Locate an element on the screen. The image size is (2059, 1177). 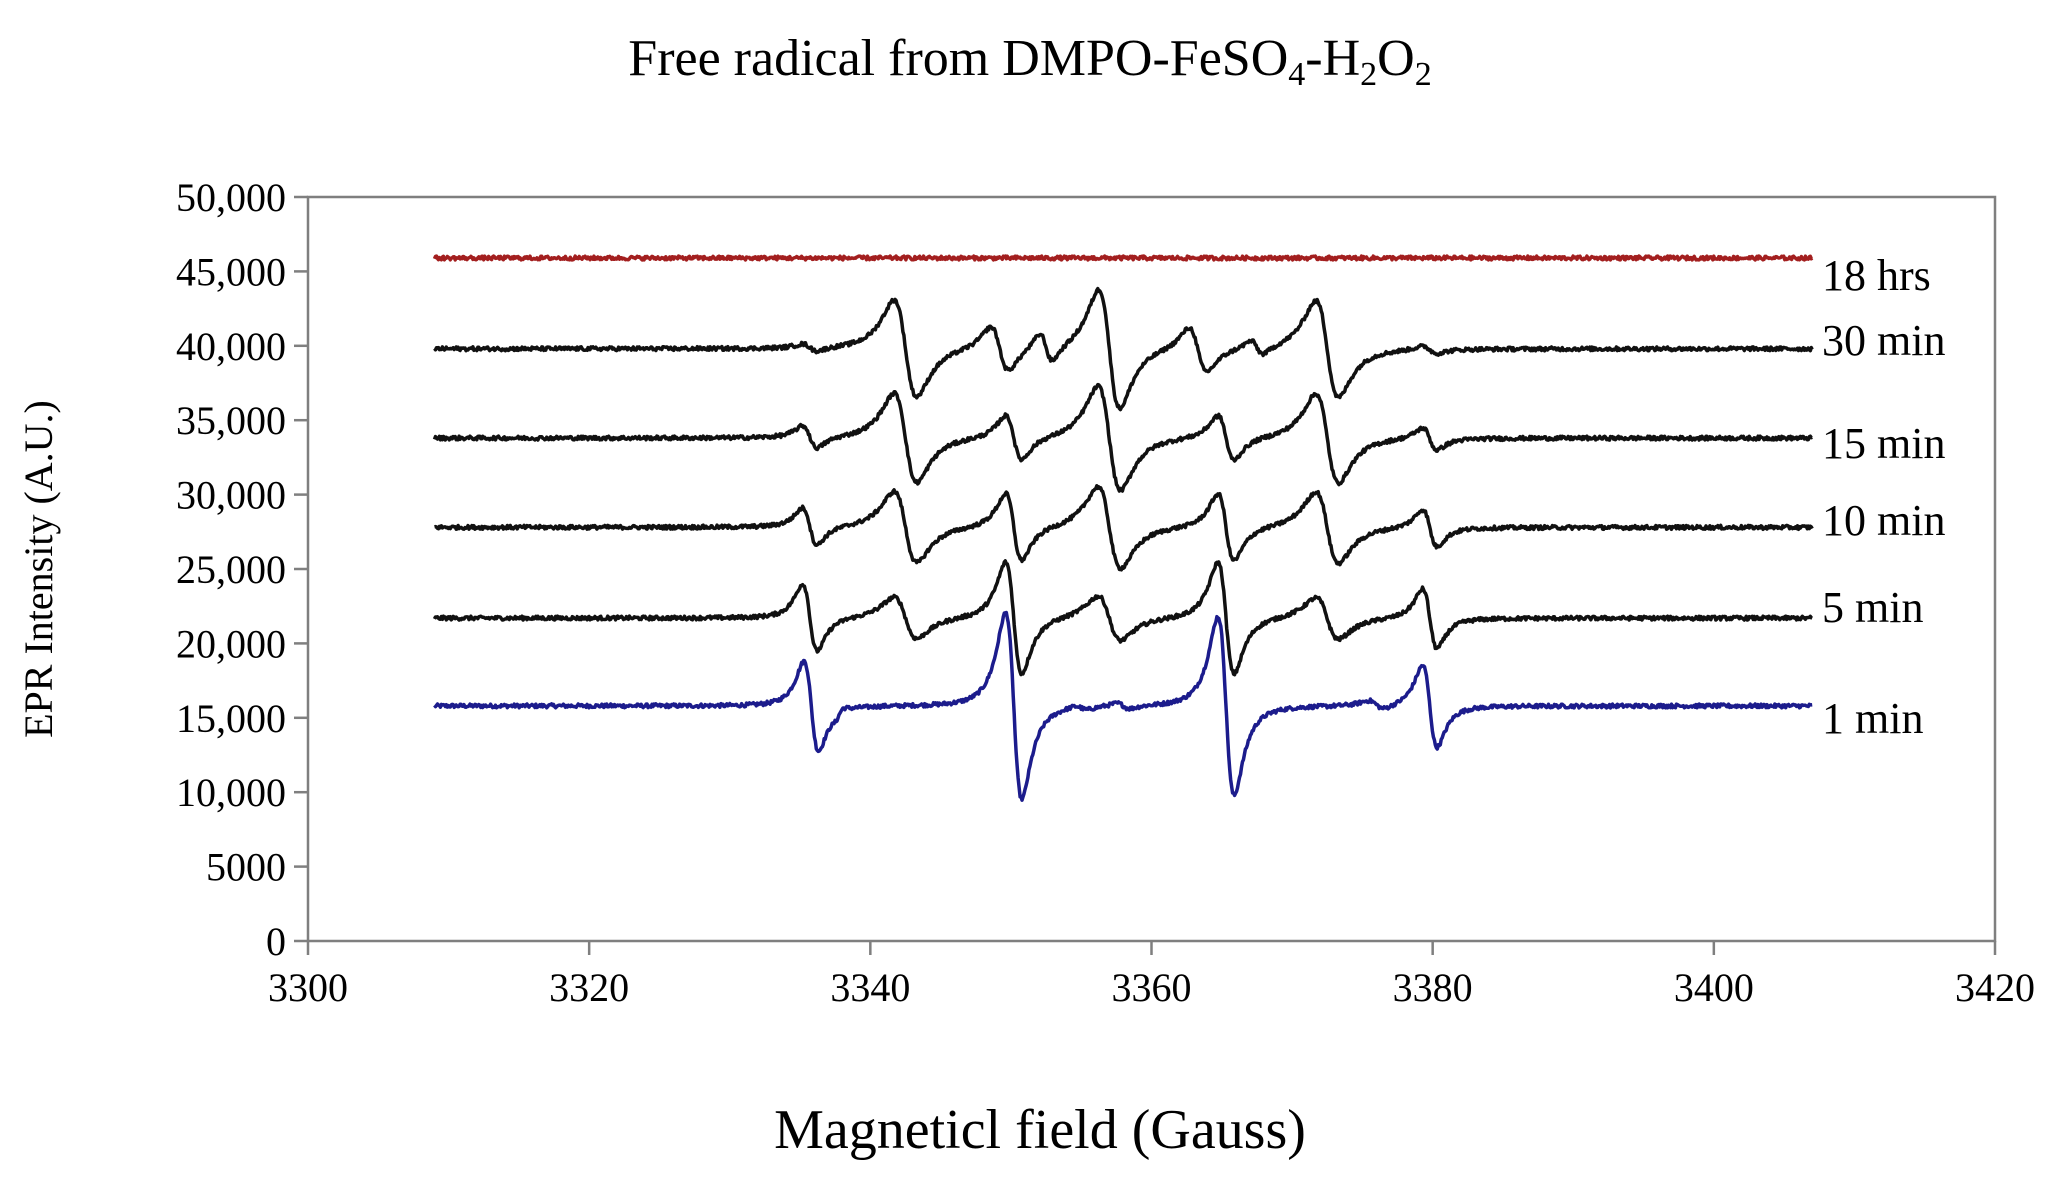
x-axis-label: Magneticl field (Gauss) is located at coordinates (1040, 1130).